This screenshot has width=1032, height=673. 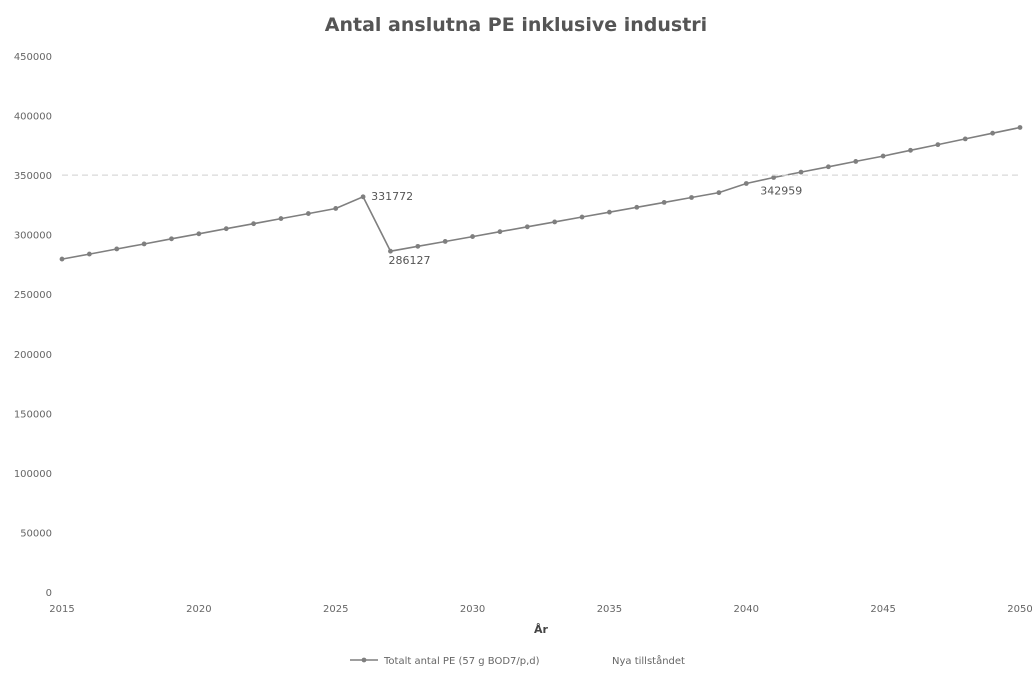 I want to click on y-tick-label: 200000, so click(x=33, y=355).